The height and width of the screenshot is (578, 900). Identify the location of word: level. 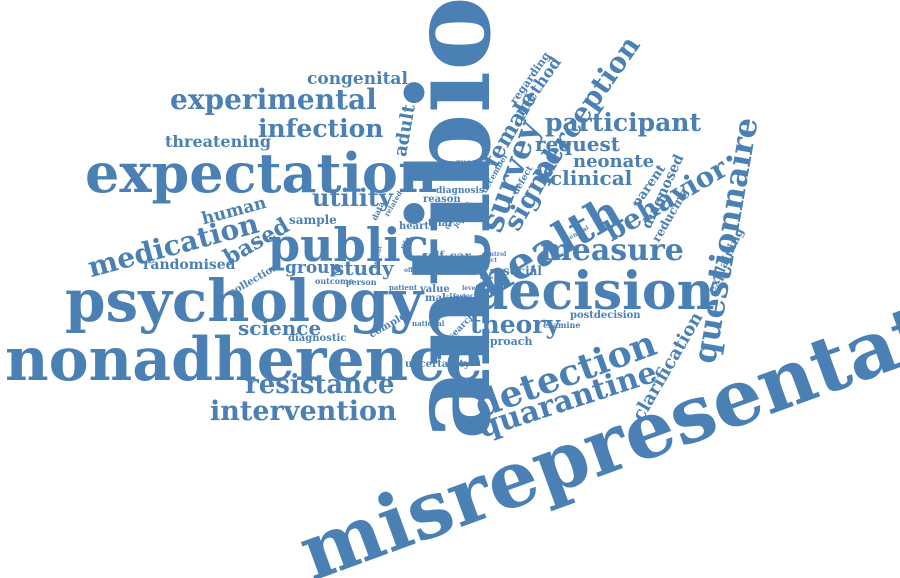
(470, 288).